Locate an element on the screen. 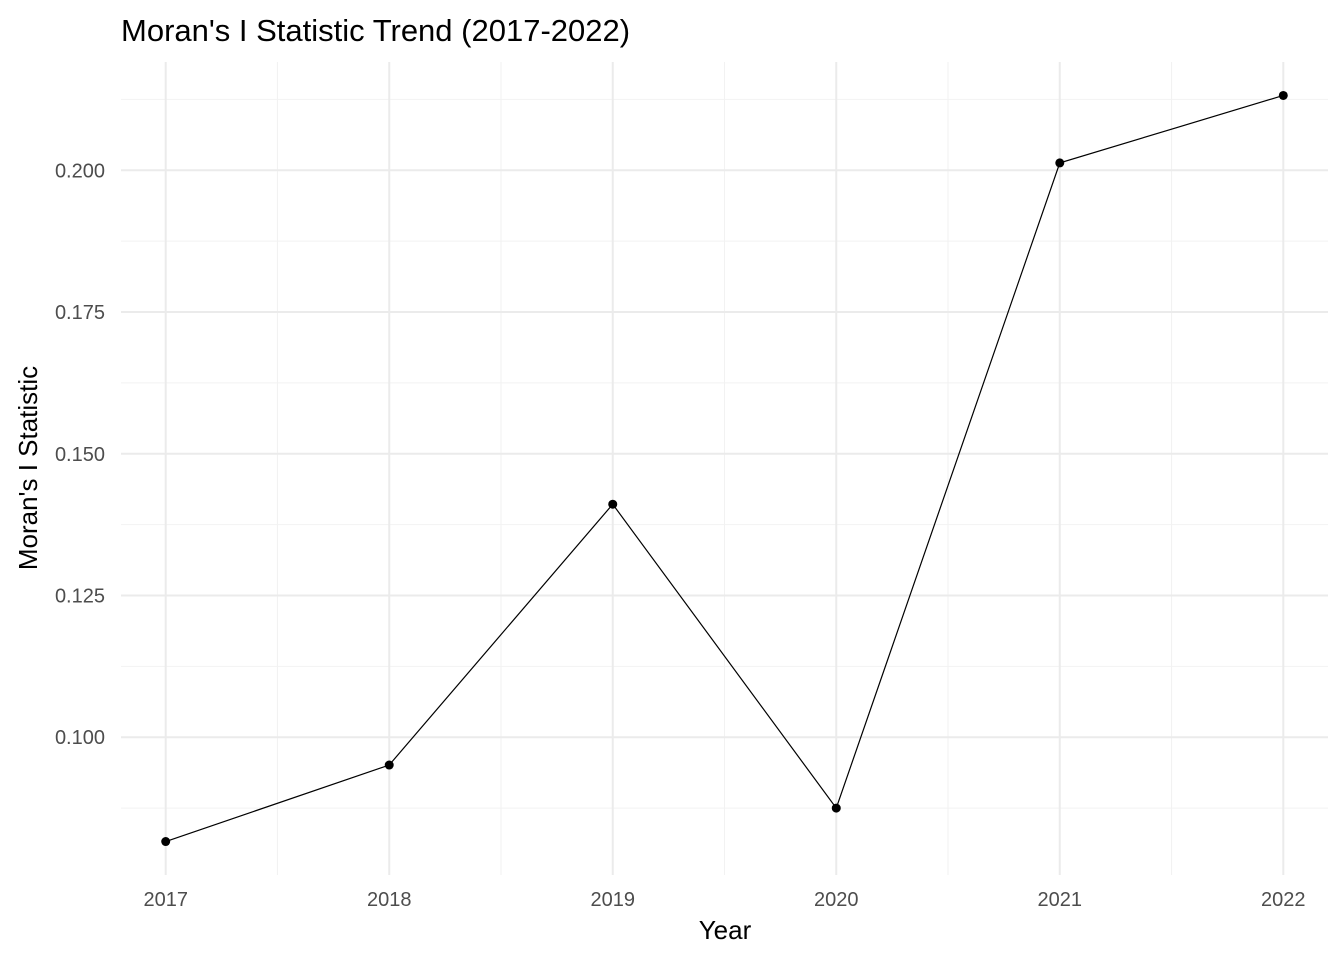  chart-title: Moran's I Statistic Trend (2017-2022) is located at coordinates (375, 30).